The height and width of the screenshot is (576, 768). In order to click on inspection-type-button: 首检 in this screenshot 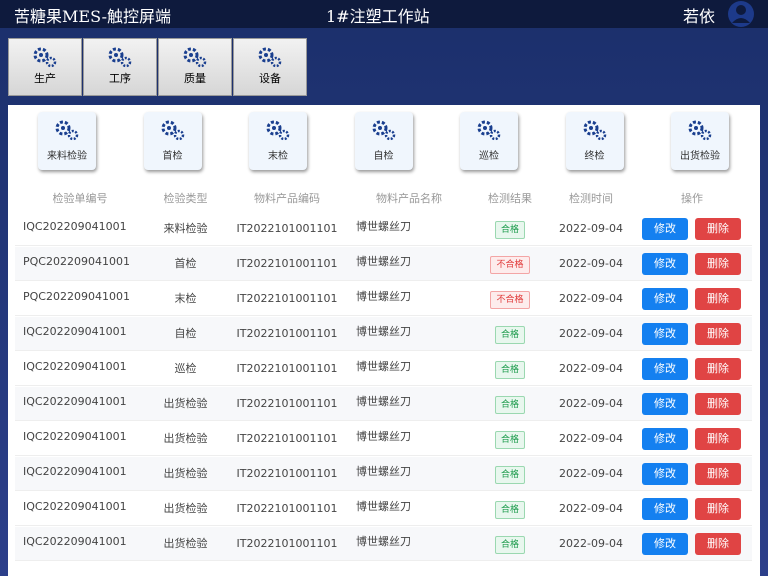, I will do `click(172, 141)`.